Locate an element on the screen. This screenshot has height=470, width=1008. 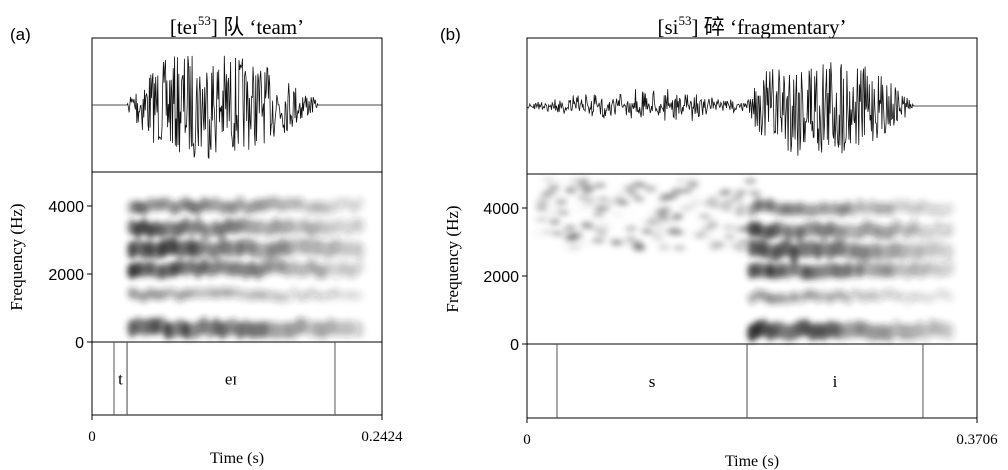
title-text: ] 碎 ‘fragmentary’ is located at coordinates (768, 27).